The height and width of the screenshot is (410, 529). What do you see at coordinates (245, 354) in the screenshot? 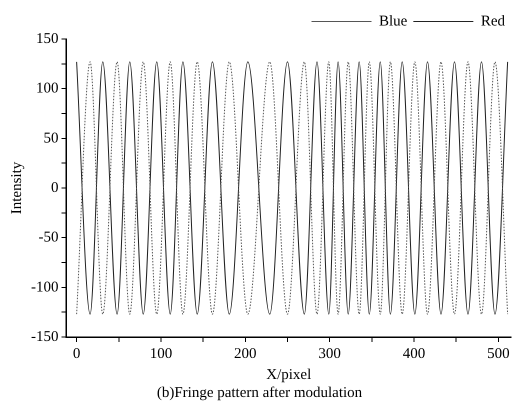
I see `x-tick-label: 200` at bounding box center [245, 354].